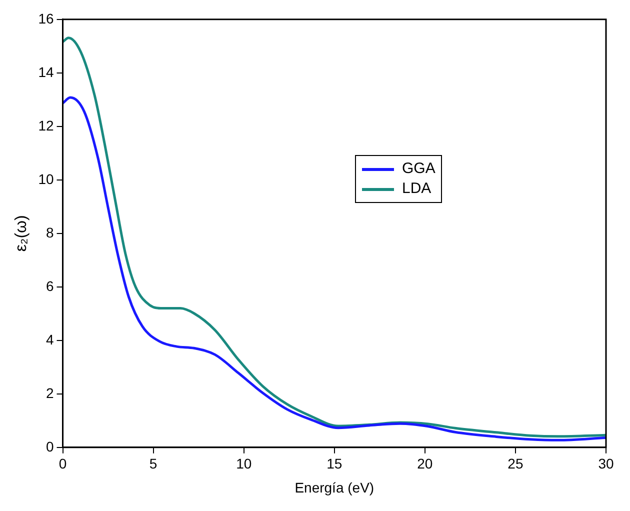 Image resolution: width=630 pixels, height=511 pixels. Describe the element at coordinates (50, 392) in the screenshot. I see `y-tick-label: 2` at that location.